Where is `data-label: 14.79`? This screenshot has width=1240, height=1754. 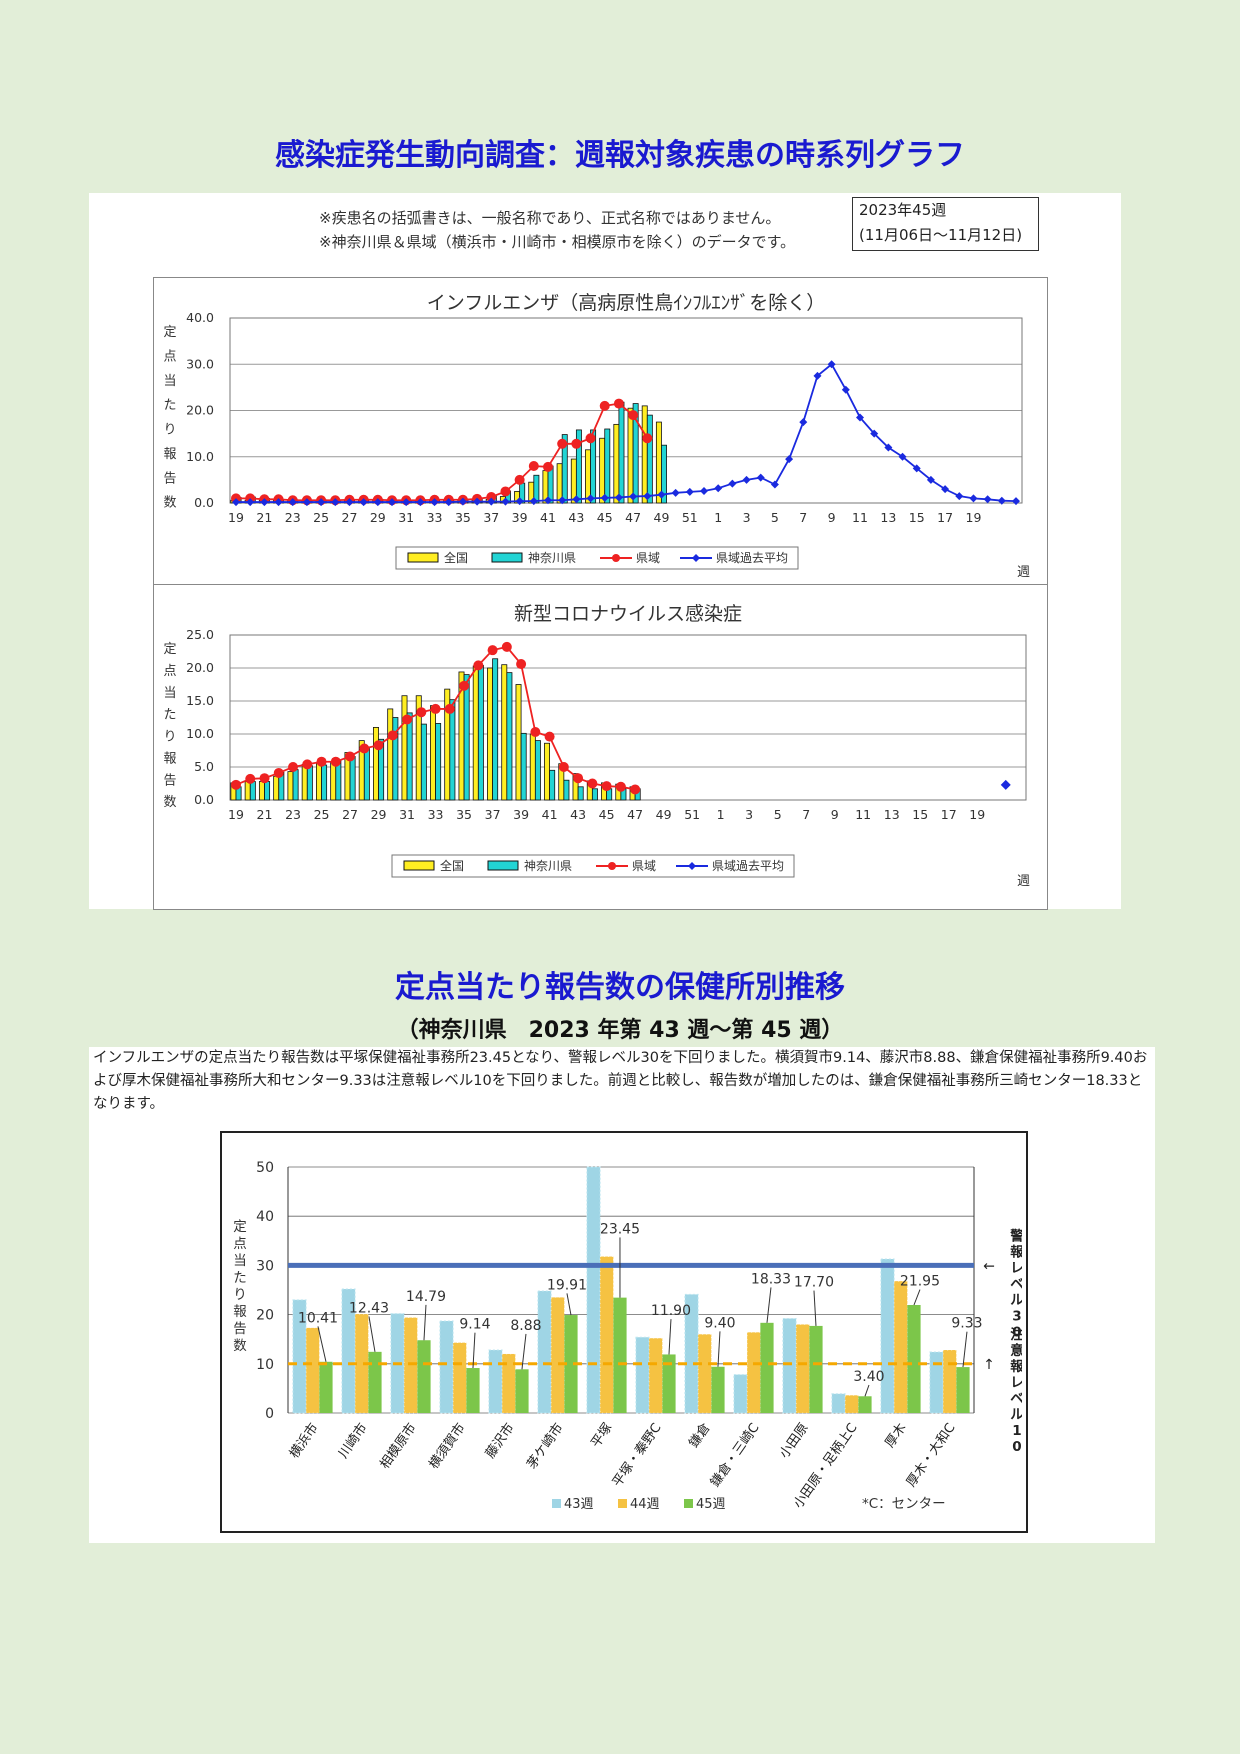 data-label: 14.79 is located at coordinates (426, 1297).